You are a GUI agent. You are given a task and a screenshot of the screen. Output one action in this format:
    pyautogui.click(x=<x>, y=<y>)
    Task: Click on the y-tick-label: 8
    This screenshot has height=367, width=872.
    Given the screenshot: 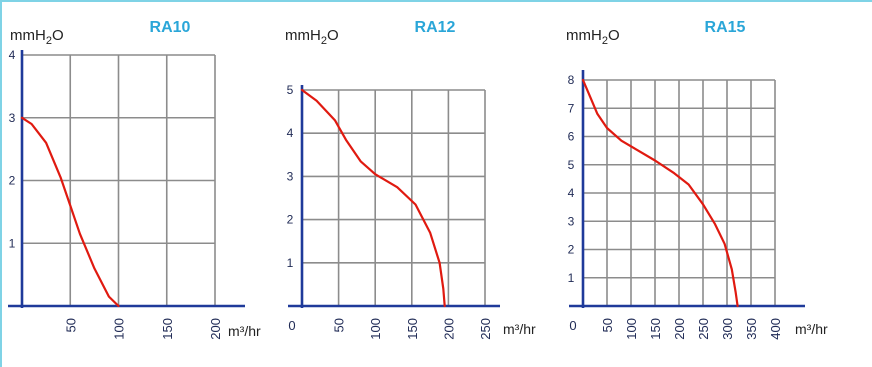 What is the action you would take?
    pyautogui.click(x=571, y=80)
    